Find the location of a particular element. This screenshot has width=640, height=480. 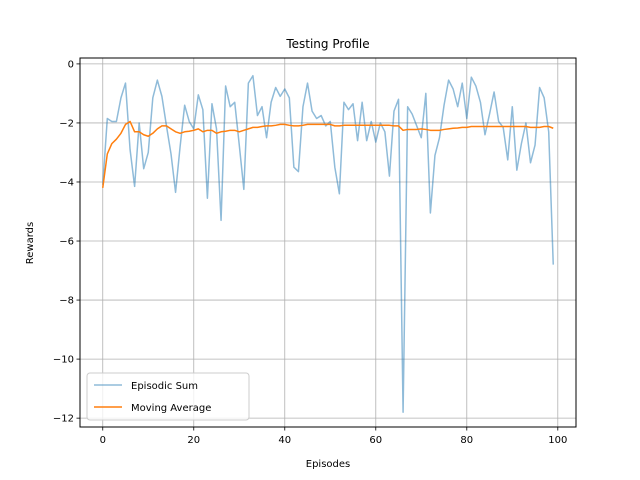

y-tick-label: 0 is located at coordinates (71, 64).